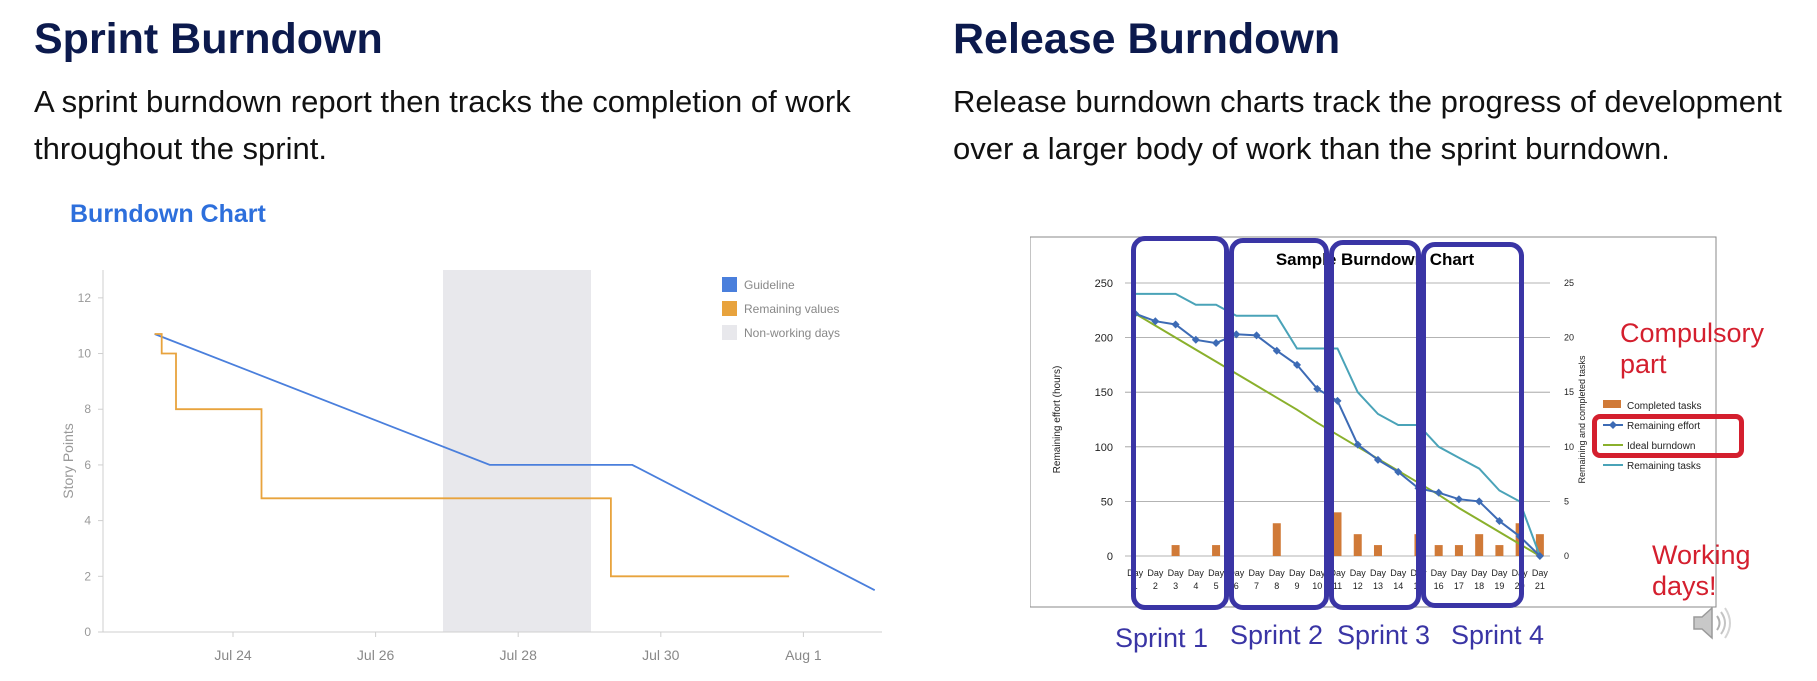 Image resolution: width=1817 pixels, height=681 pixels. I want to click on non-working-days-band, so click(517, 451).